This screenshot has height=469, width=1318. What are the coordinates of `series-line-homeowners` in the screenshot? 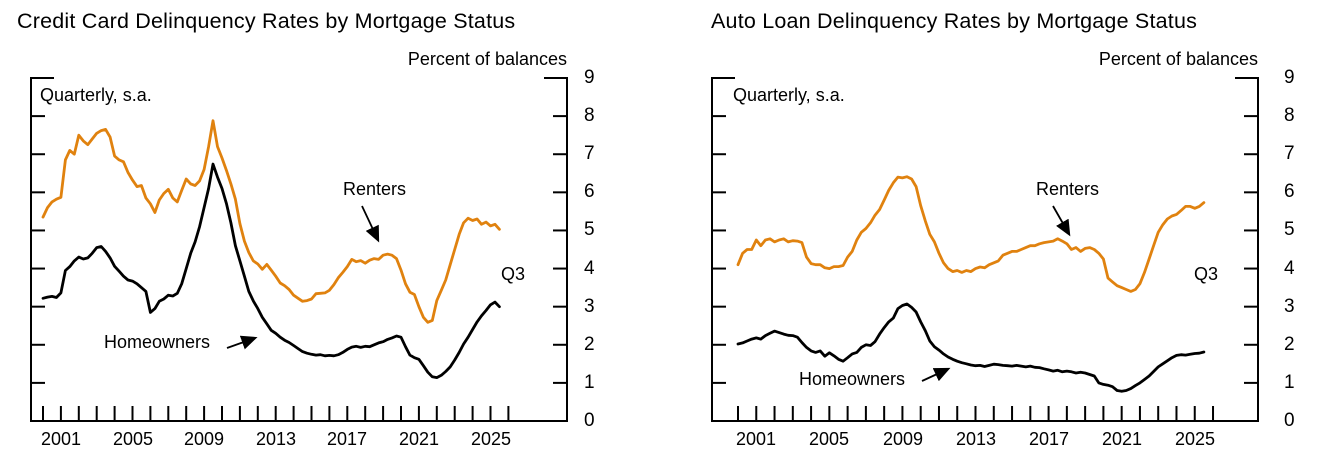 It's located at (971, 347).